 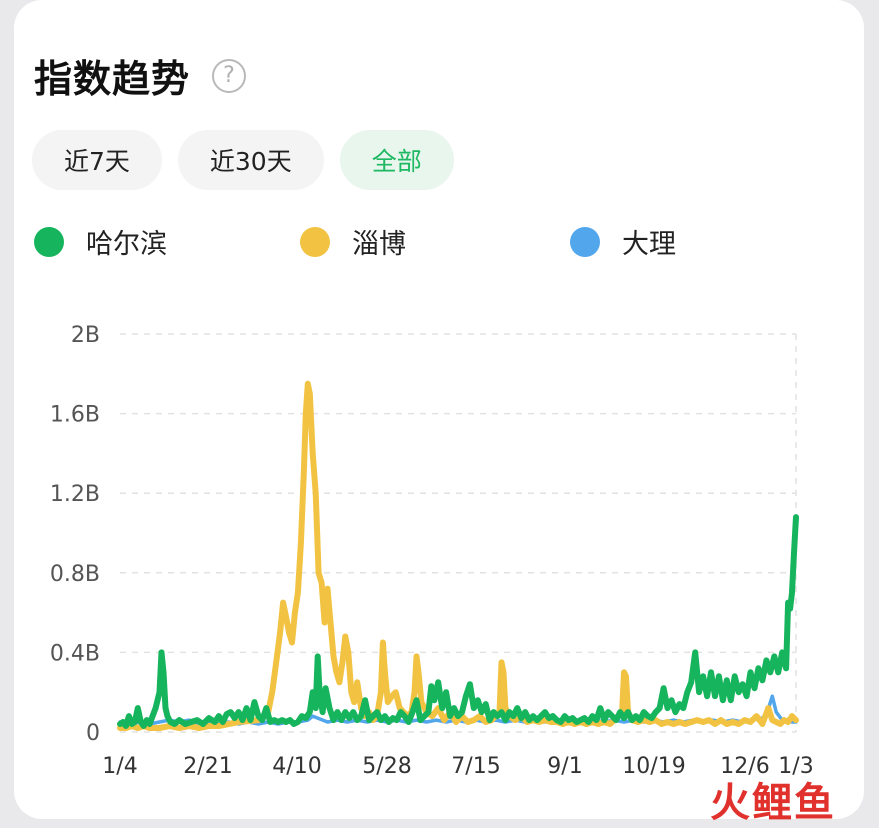 I want to click on y-tick-label: 1.2B, so click(x=75, y=494).